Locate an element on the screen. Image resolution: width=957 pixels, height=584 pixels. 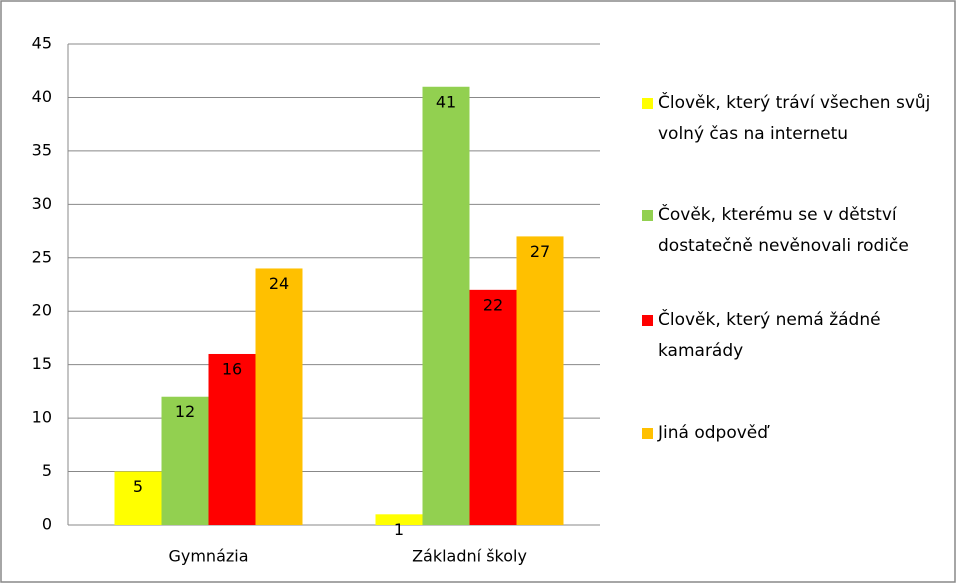
data-label: 24 is located at coordinates (279, 283).